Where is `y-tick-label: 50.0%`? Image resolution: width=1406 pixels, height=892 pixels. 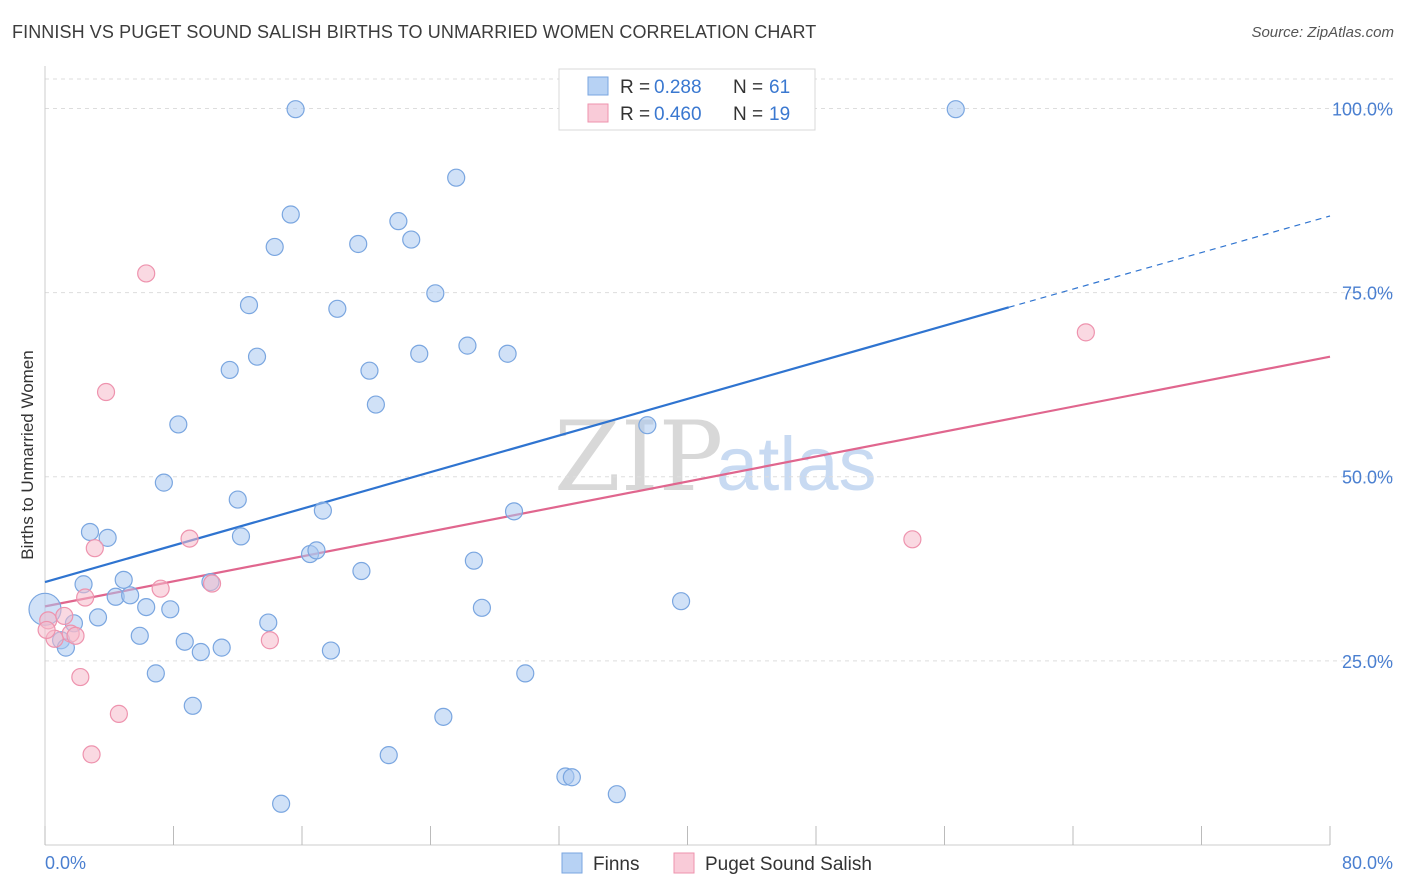 y-tick-label: 50.0% is located at coordinates (1367, 478).